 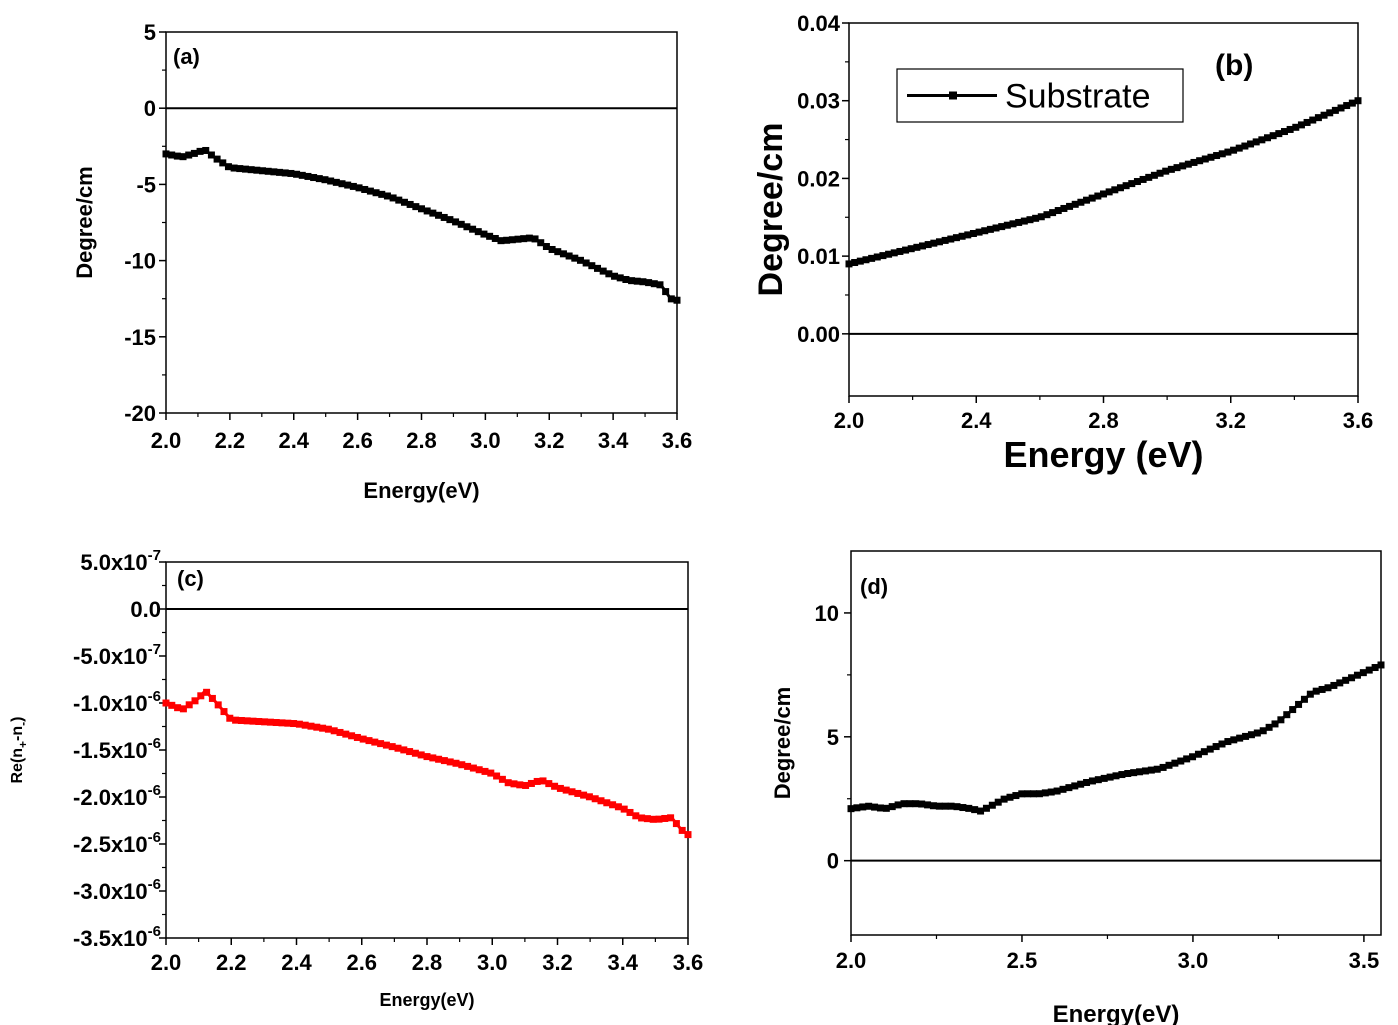 What do you see at coordinates (110, 938) in the screenshot?
I see `y-tick-mantissa: -3.5x10` at bounding box center [110, 938].